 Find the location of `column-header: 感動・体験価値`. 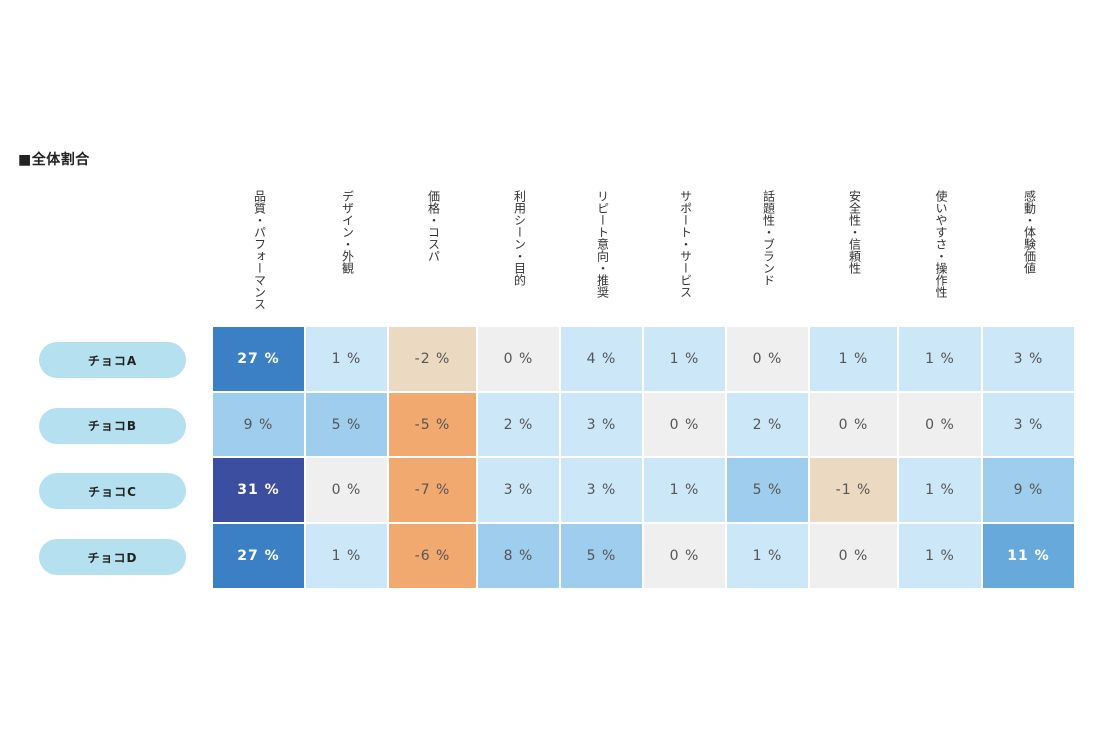

column-header: 感動・体験価値 is located at coordinates (1029, 255).